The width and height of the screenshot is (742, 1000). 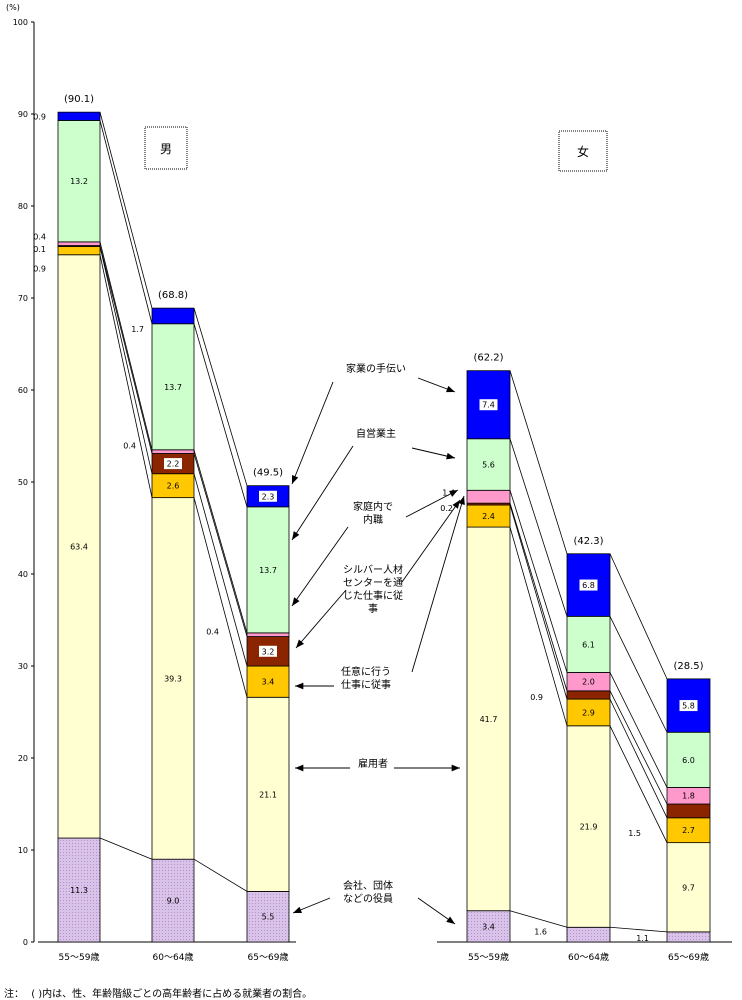 What do you see at coordinates (373, 506) in the screenshot?
I see `annotation-text: 家庭内で` at bounding box center [373, 506].